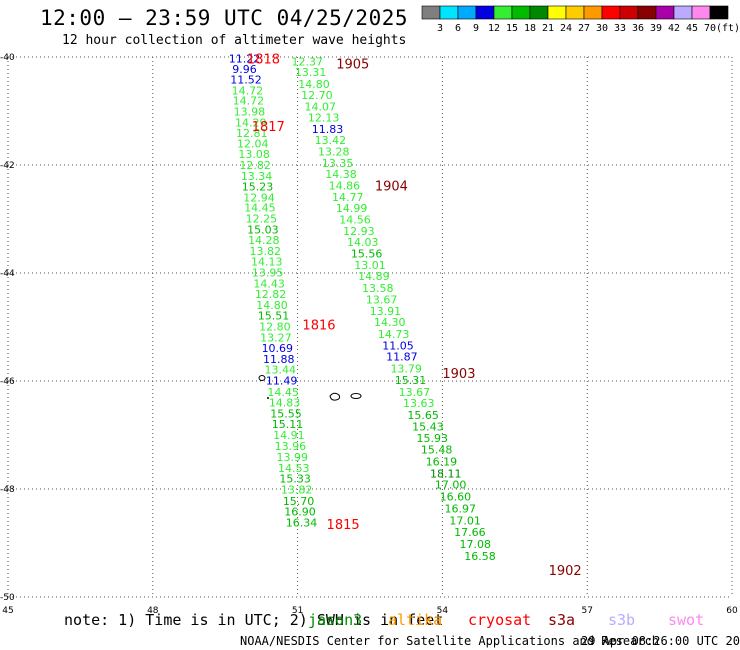 The height and width of the screenshot is (650, 740). I want to click on wave-height-point: 14.86, so click(345, 186).